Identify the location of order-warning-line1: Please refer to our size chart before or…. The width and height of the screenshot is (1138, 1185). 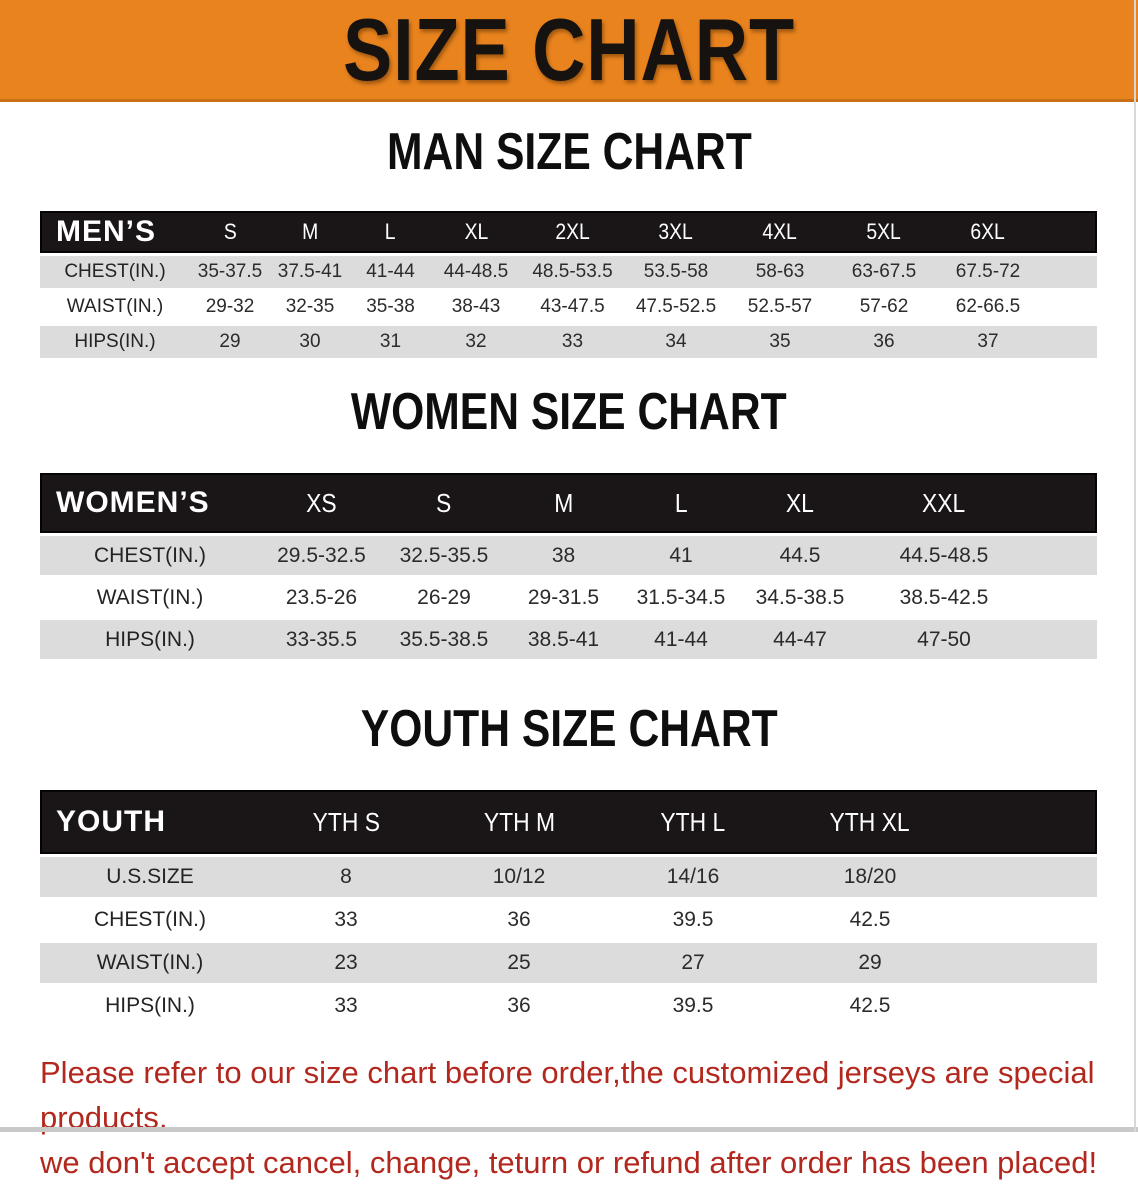
(567, 1095).